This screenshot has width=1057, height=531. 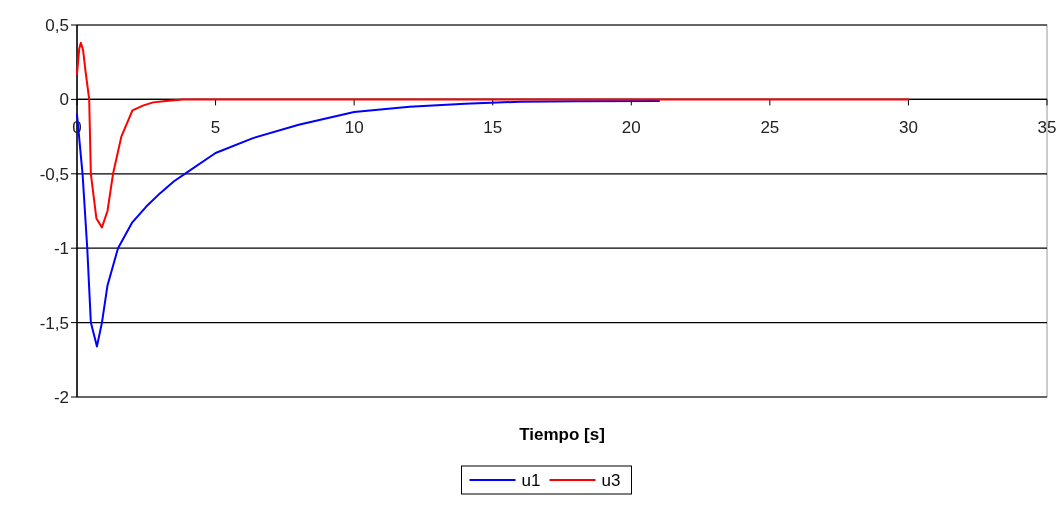 I want to click on y-tick-label: -1,5, so click(x=54, y=323).